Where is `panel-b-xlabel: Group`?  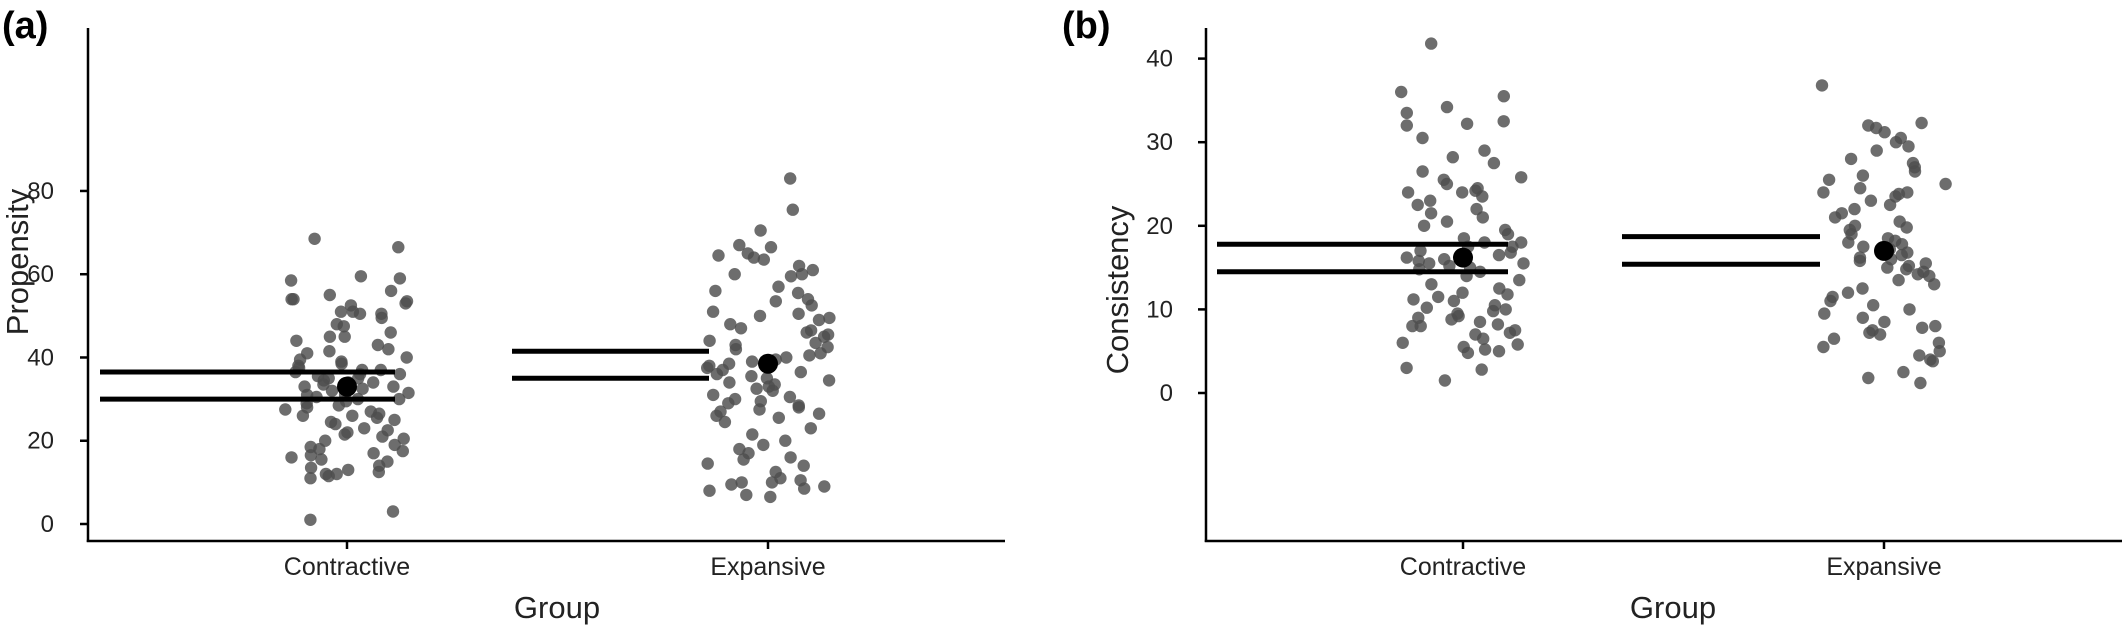 panel-b-xlabel: Group is located at coordinates (1673, 607).